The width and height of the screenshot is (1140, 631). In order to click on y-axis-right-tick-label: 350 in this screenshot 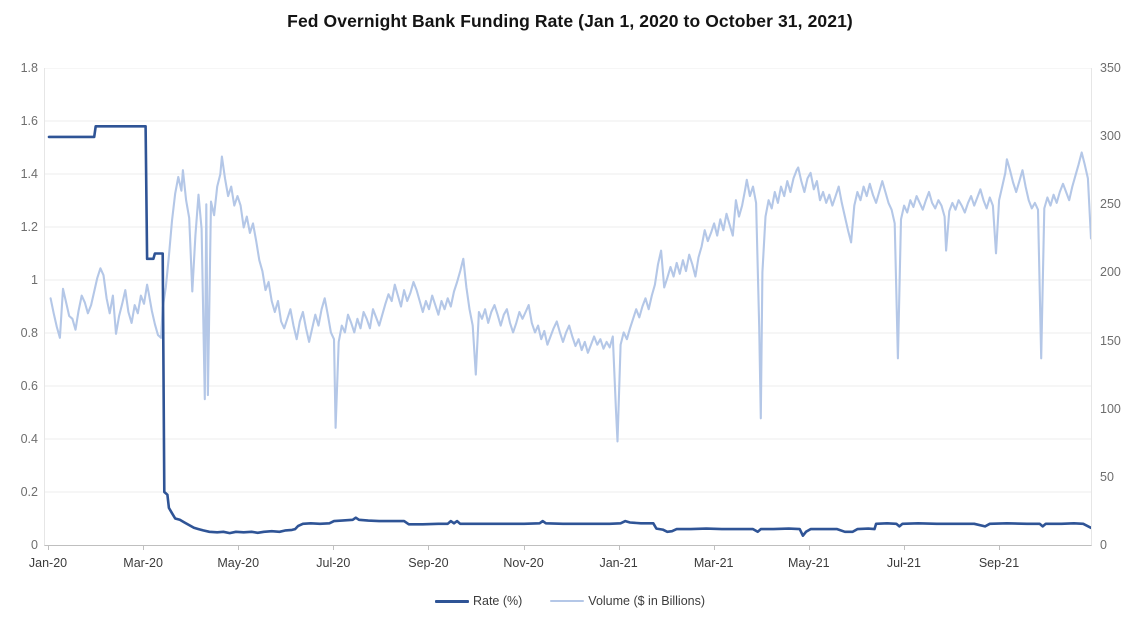, I will do `click(1110, 68)`.